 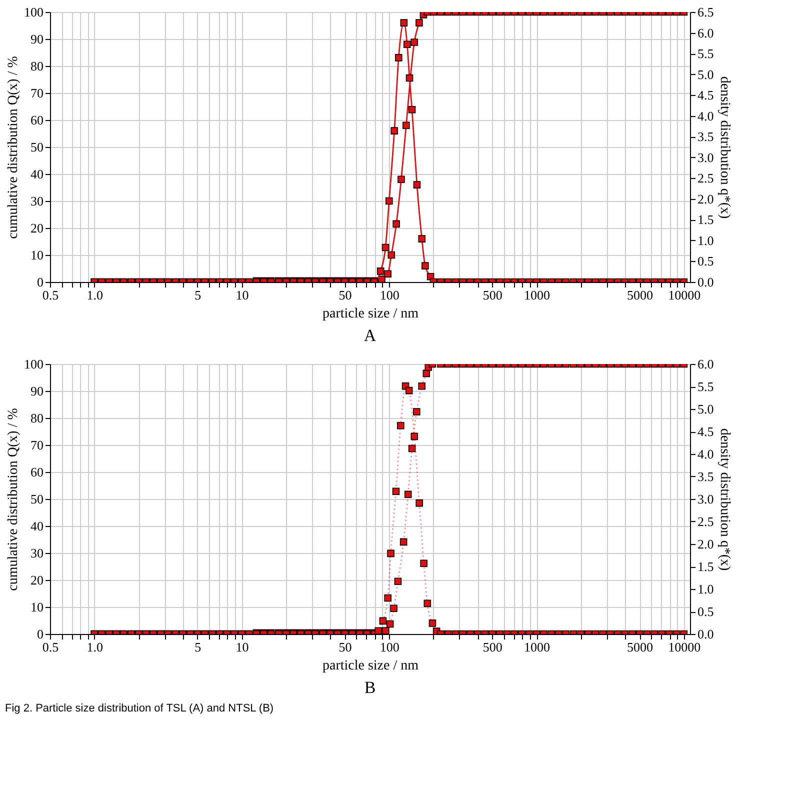 I want to click on y2-tick-label: 6.5, so click(x=706, y=12).